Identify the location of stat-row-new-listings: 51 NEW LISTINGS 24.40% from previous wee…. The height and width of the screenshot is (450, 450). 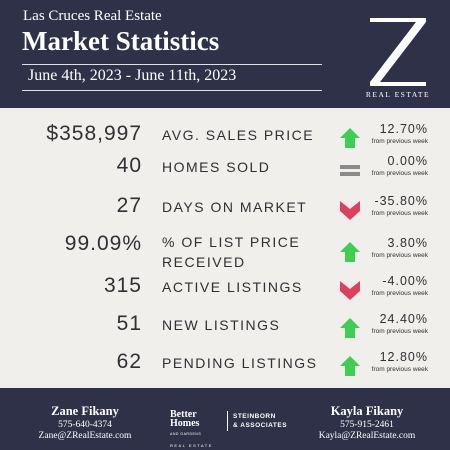
(225, 328).